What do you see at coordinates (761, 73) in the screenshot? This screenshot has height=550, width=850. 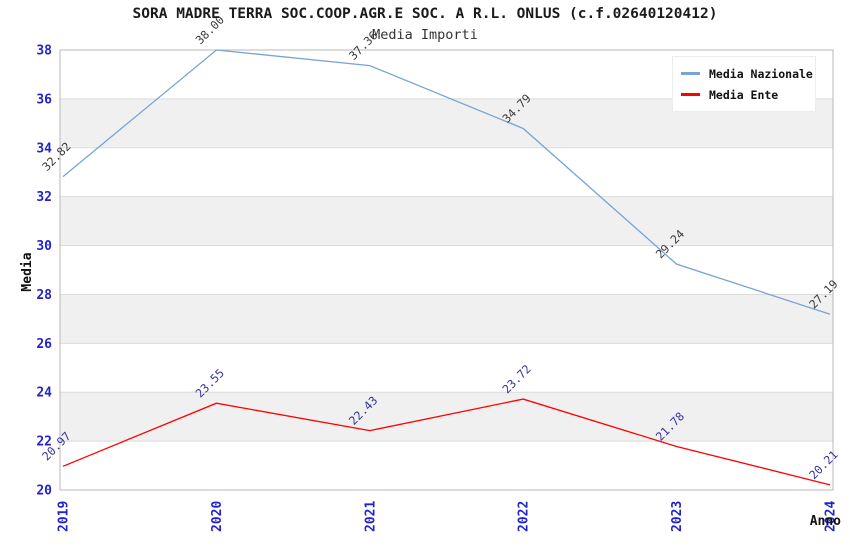 I see `legend-label: Media Nazionale` at bounding box center [761, 73].